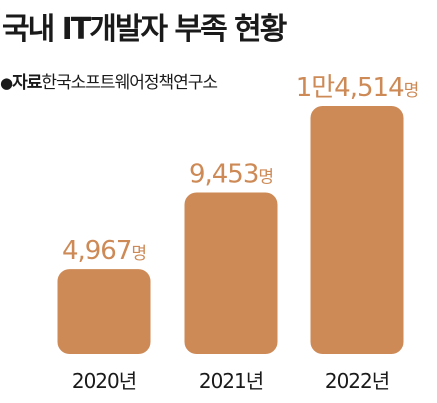 The image size is (437, 403). What do you see at coordinates (231, 273) in the screenshot?
I see `bar-2021년` at bounding box center [231, 273].